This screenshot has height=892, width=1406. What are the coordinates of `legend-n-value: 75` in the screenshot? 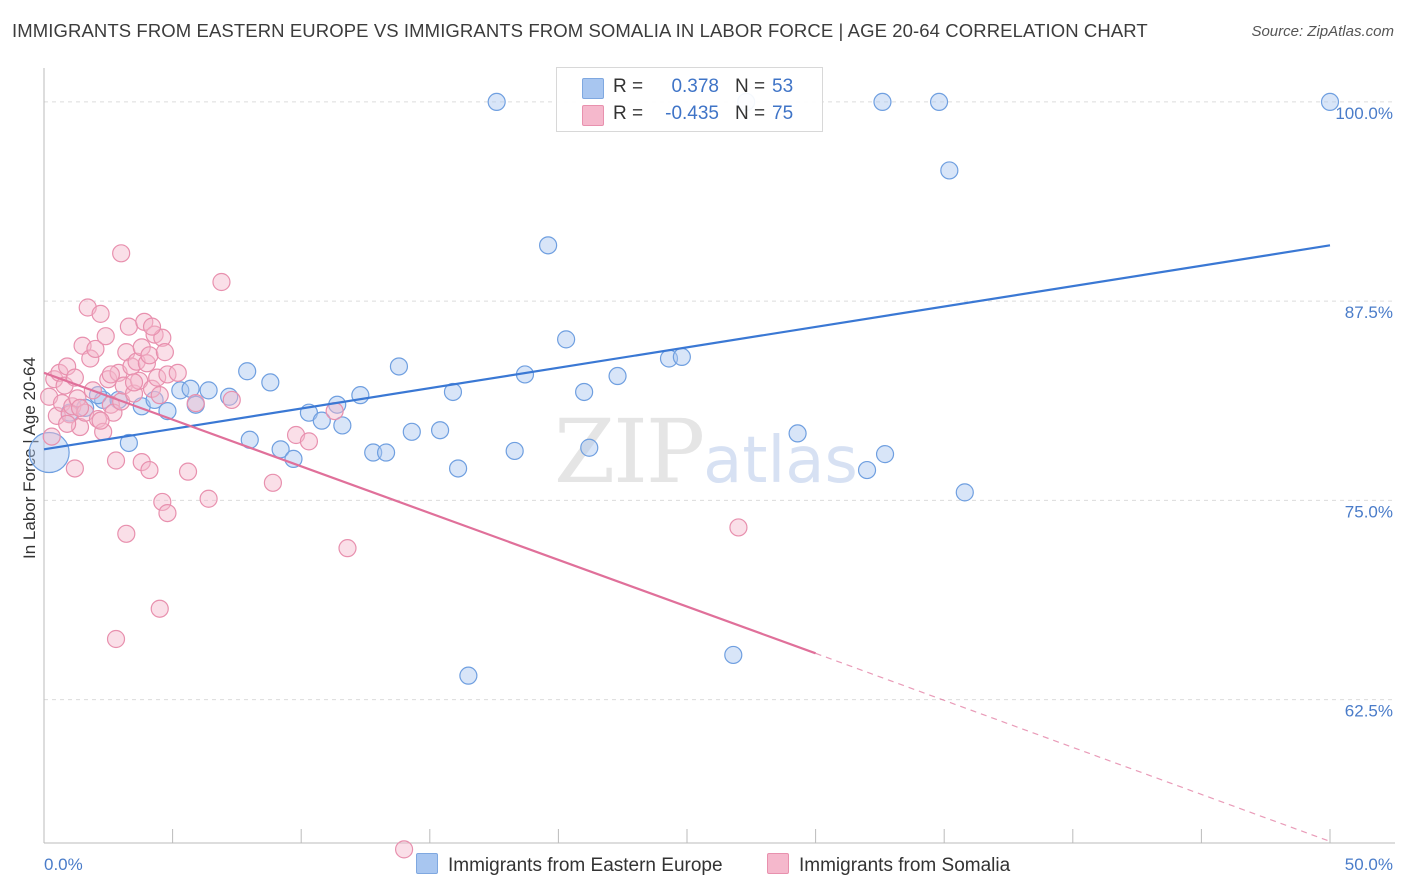 It's located at (783, 113).